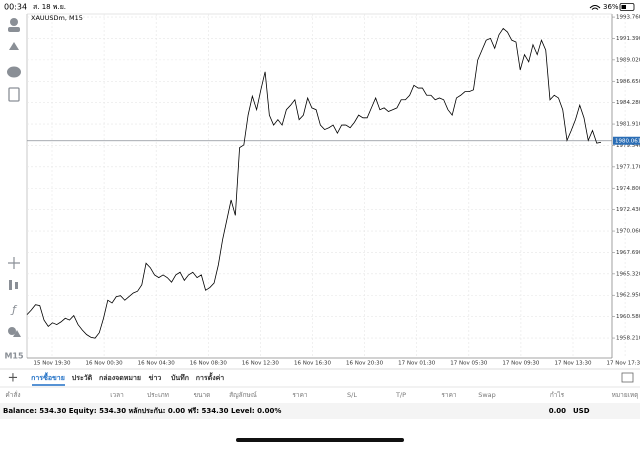 This screenshot has width=640, height=451. What do you see at coordinates (628, 60) in the screenshot?
I see `y-tick-label: 1989.020` at bounding box center [628, 60].